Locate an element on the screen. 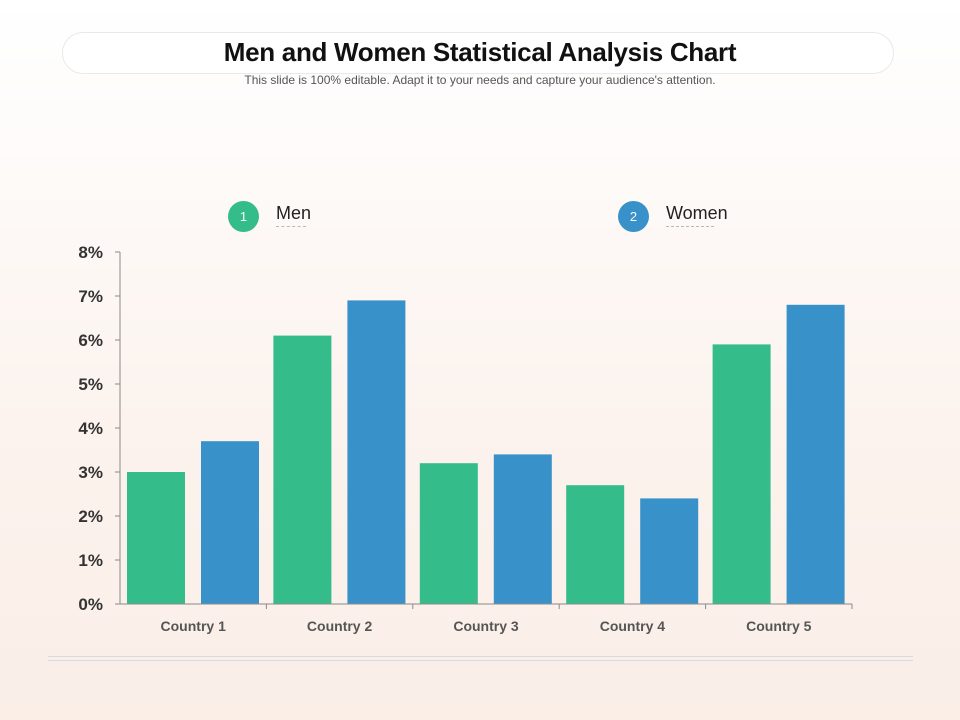 The height and width of the screenshot is (720, 960). y-tick-label: 7% is located at coordinates (90, 296).